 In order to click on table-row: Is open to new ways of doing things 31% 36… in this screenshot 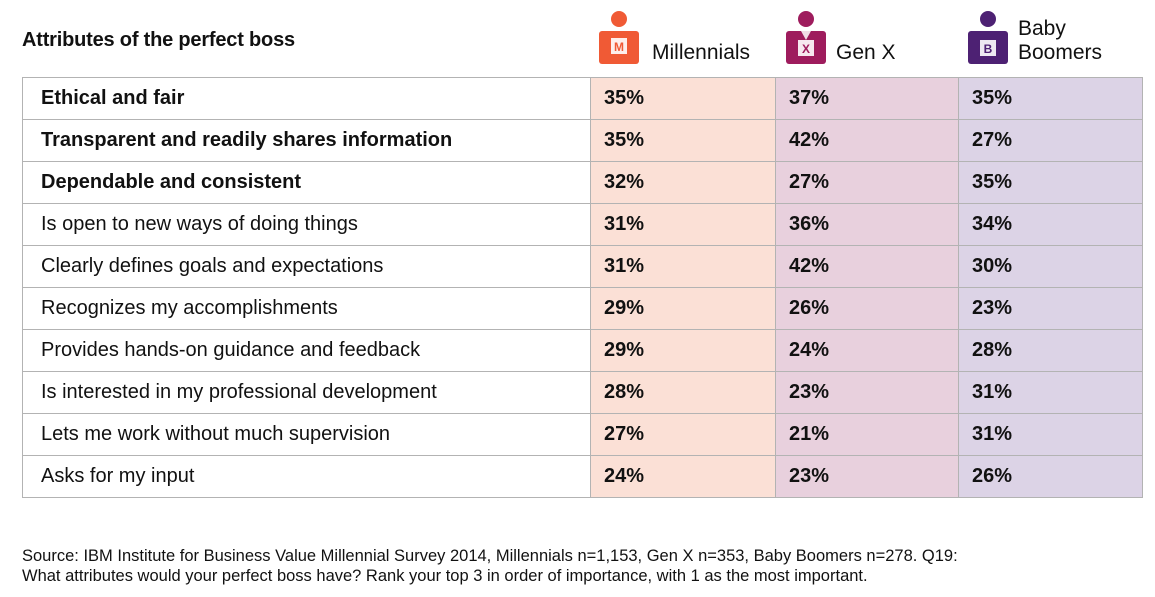, I will do `click(582, 224)`.